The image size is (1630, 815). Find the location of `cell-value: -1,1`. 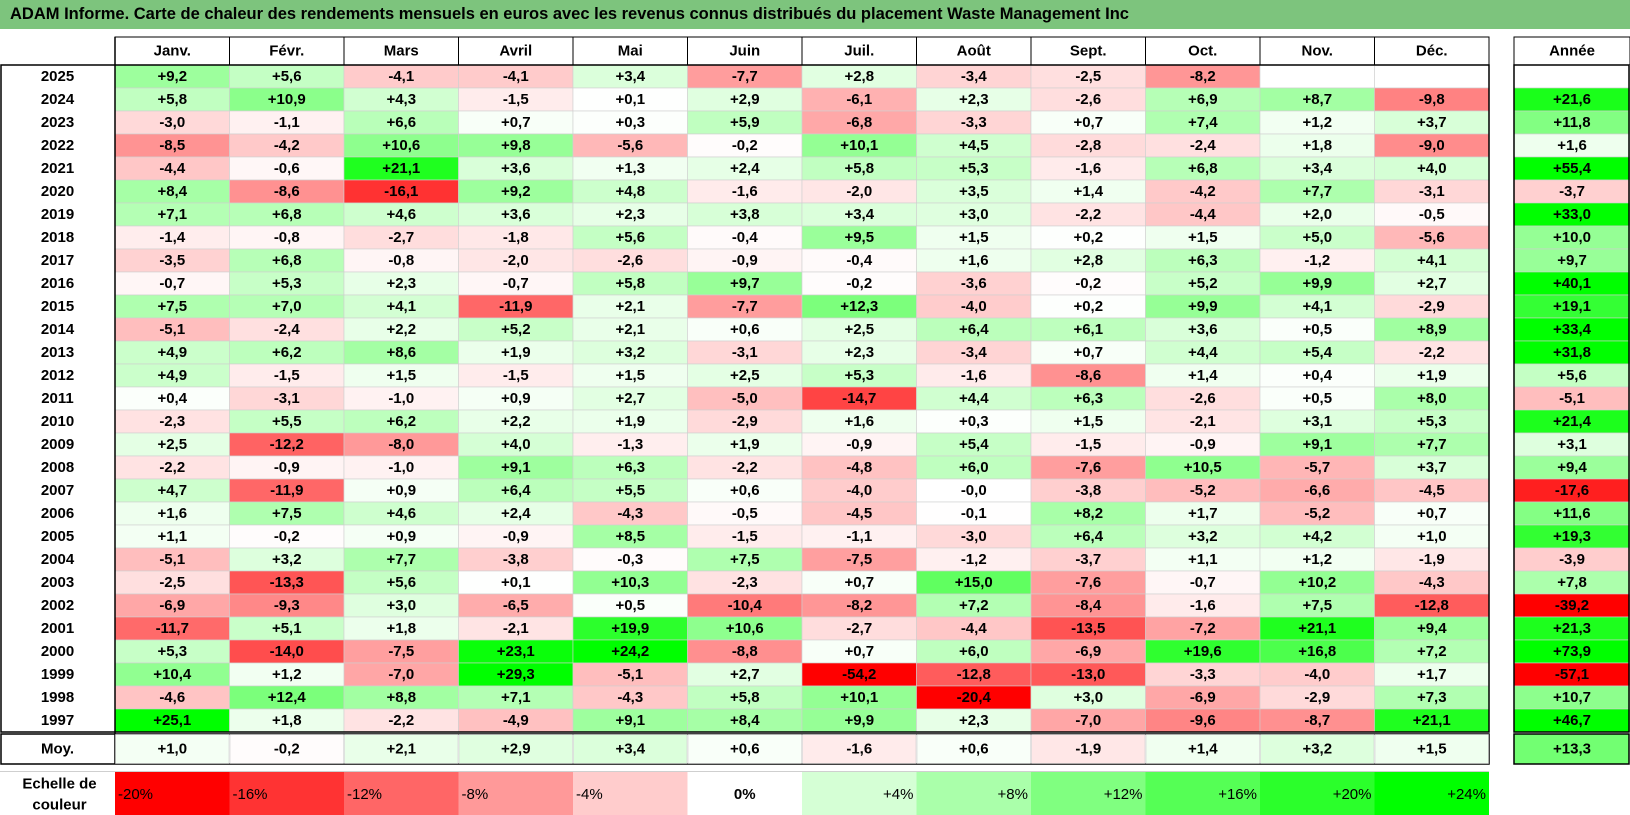

cell-value: -1,1 is located at coordinates (859, 536).